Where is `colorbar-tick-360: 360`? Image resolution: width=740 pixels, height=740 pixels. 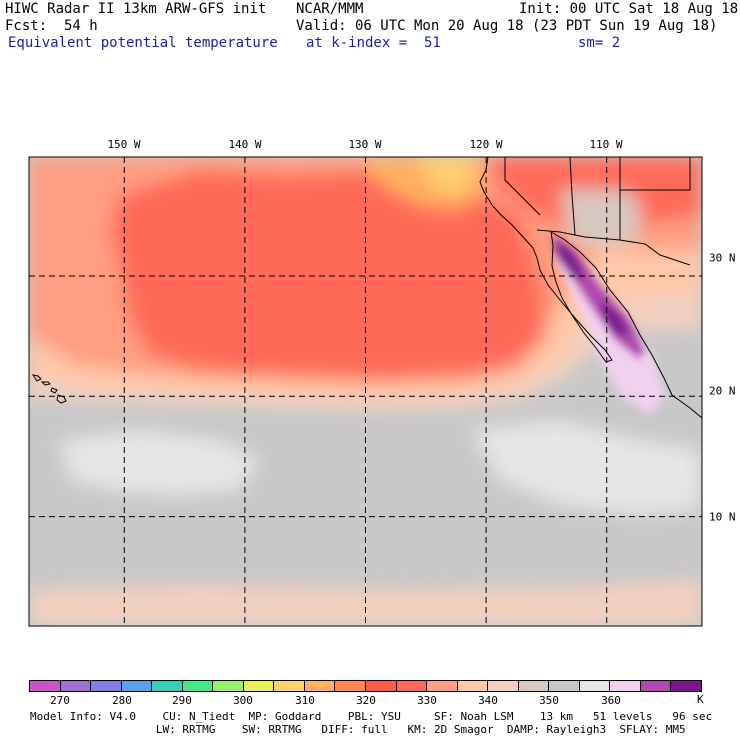 colorbar-tick-360: 360 is located at coordinates (611, 700).